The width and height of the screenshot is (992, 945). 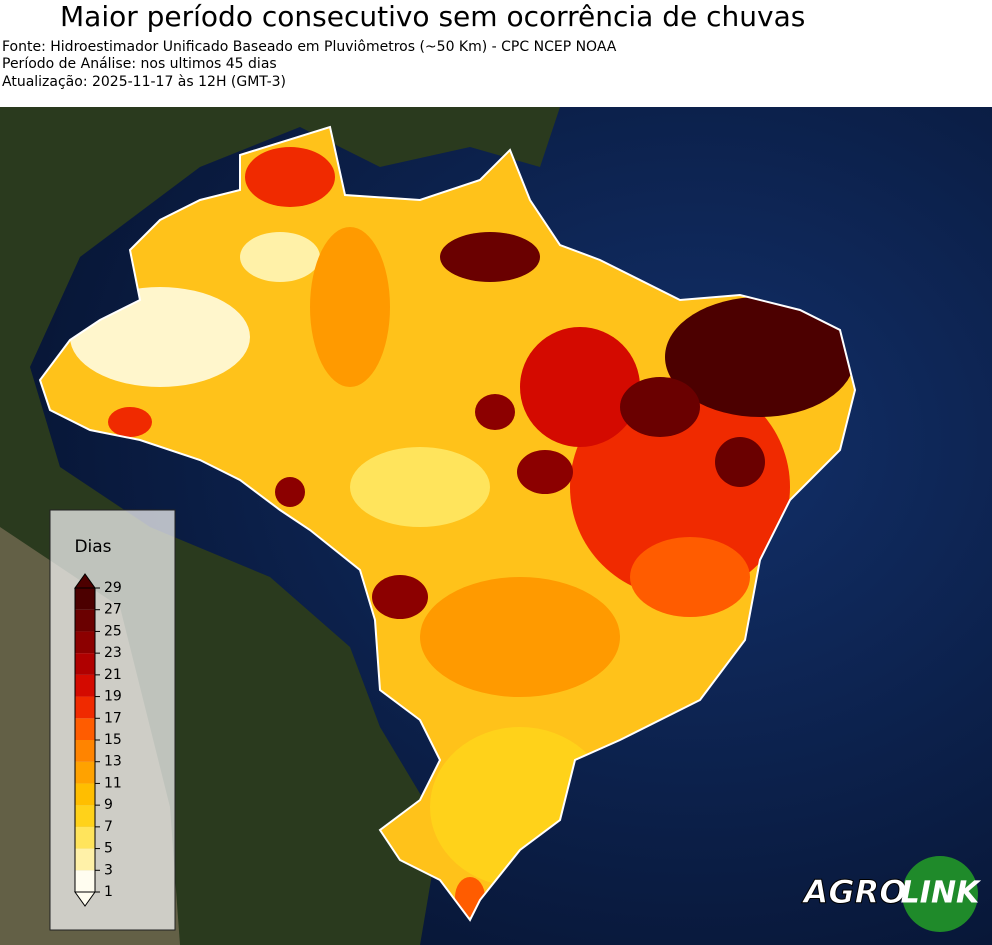 What do you see at coordinates (113, 740) in the screenshot?
I see `tick-label: 15` at bounding box center [113, 740].